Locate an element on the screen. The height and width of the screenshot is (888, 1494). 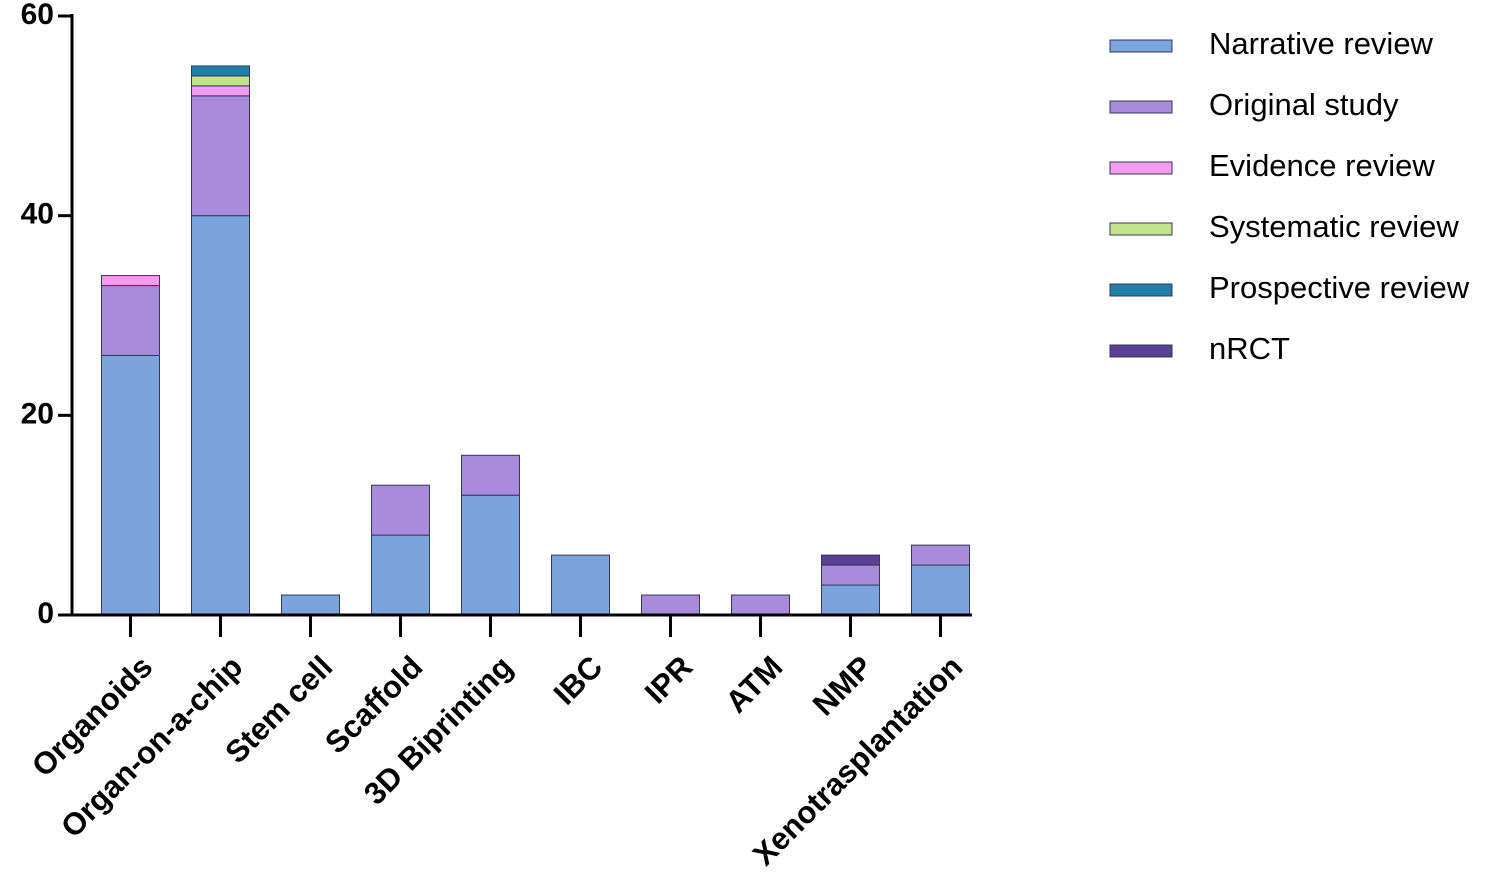
bar-segment-scaffold-original-study is located at coordinates (400, 510).